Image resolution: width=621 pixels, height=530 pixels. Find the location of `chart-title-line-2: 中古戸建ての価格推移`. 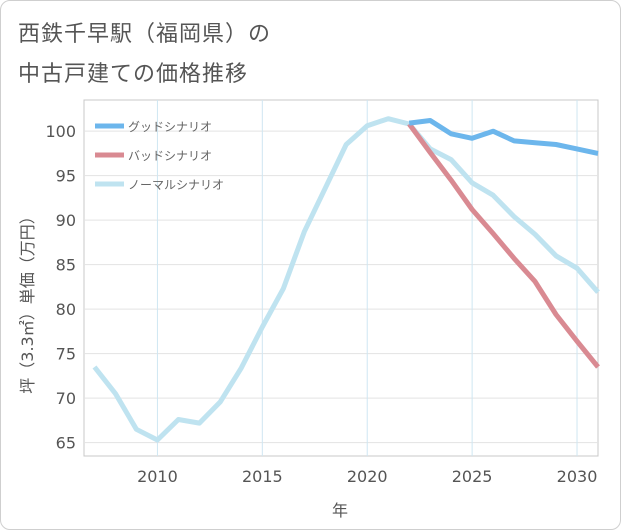

chart-title-line-2: 中古戸建ての価格推移 is located at coordinates (133, 74).